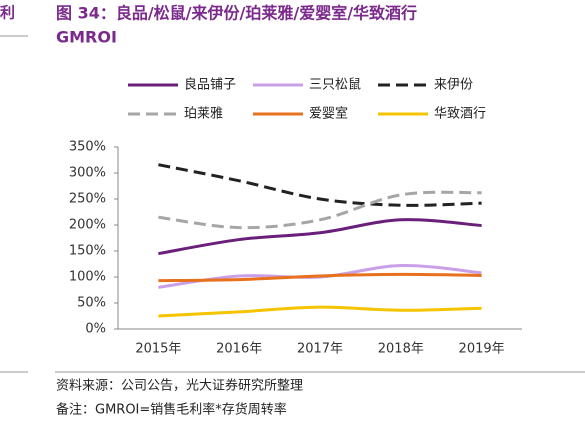 The width and height of the screenshot is (585, 421). What do you see at coordinates (239, 349) in the screenshot?
I see `x-tick-label: 2016年` at bounding box center [239, 349].